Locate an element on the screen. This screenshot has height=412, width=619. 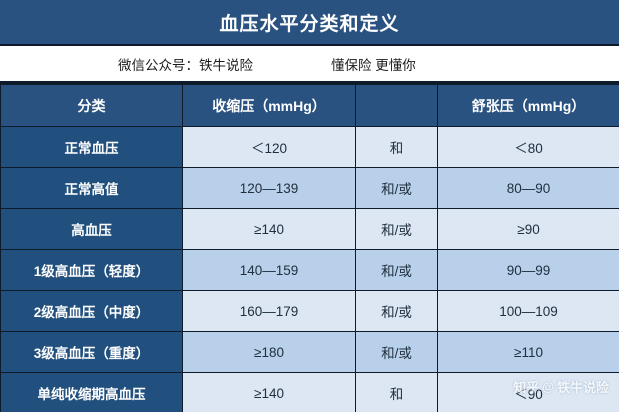
title-banner: 血压水平分类和定义 is located at coordinates (309, 23).